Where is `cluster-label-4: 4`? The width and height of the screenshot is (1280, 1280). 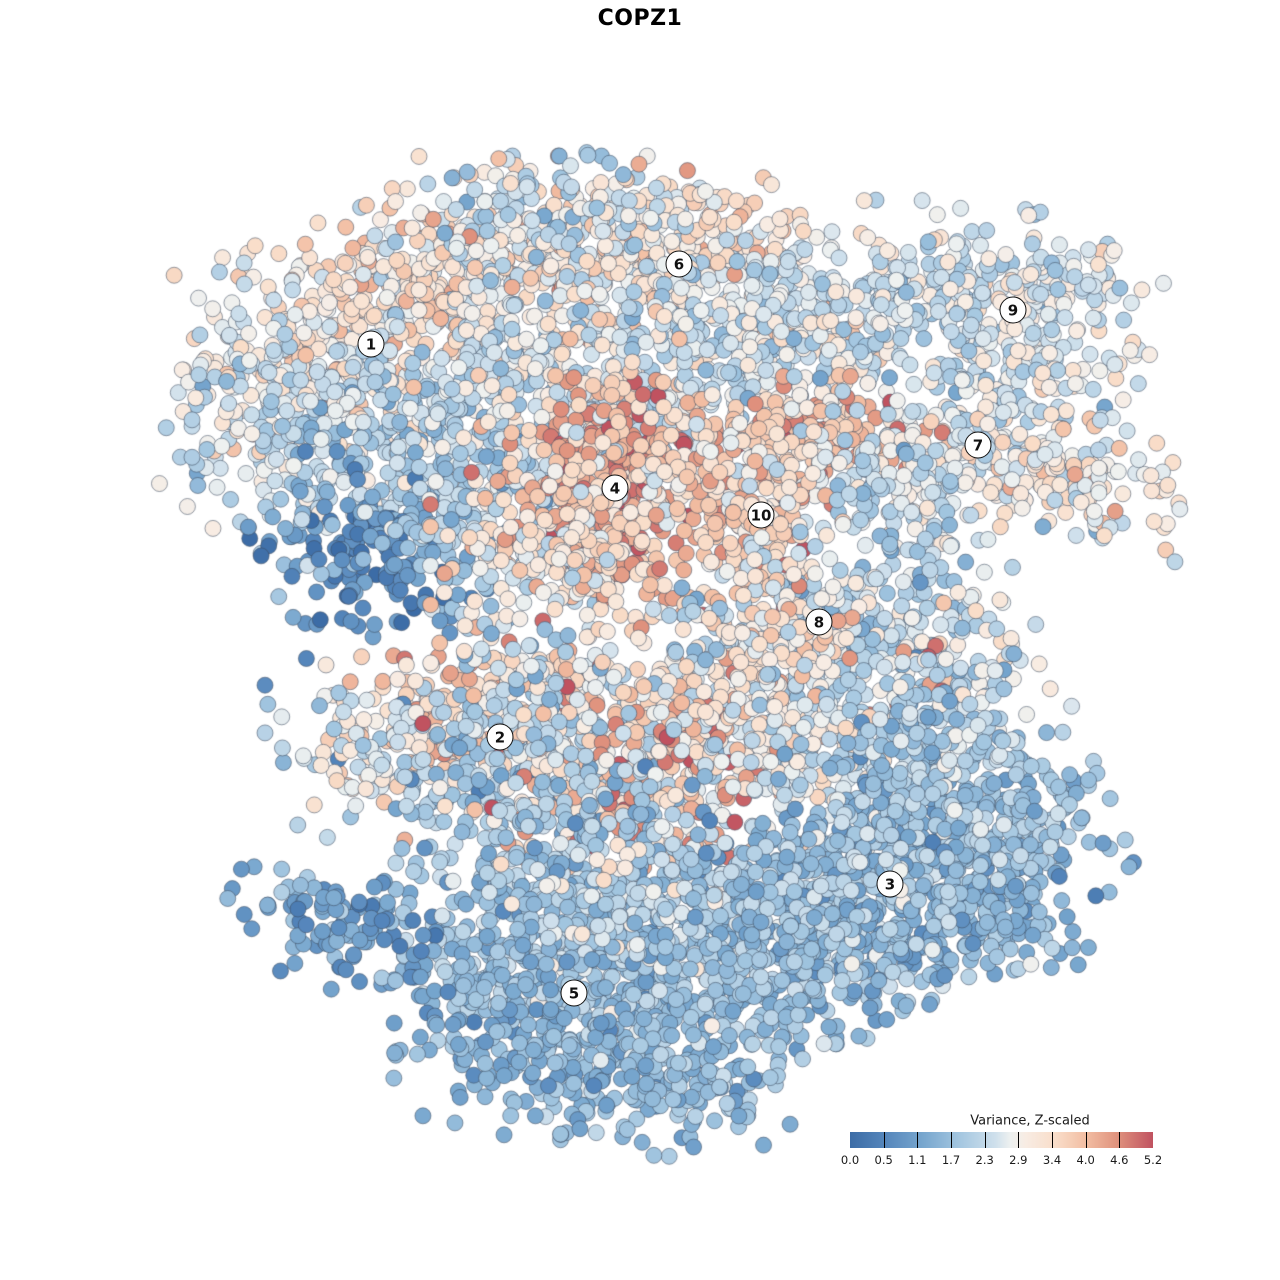
cluster-label-4: 4 is located at coordinates (615, 488).